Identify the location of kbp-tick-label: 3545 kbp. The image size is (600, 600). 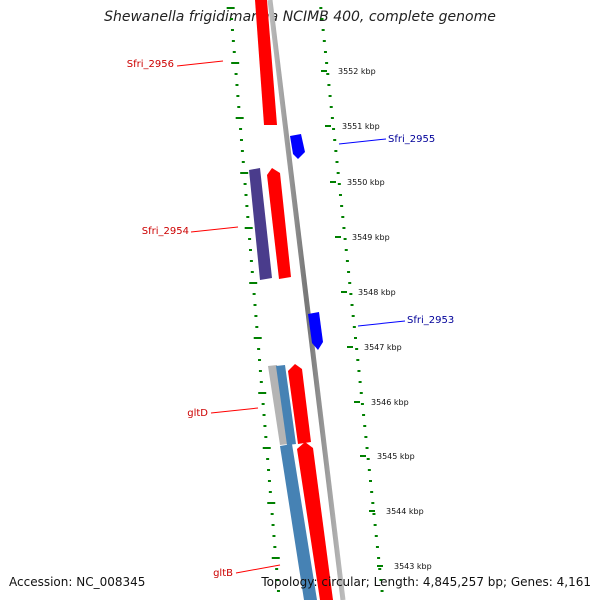
(396, 456).